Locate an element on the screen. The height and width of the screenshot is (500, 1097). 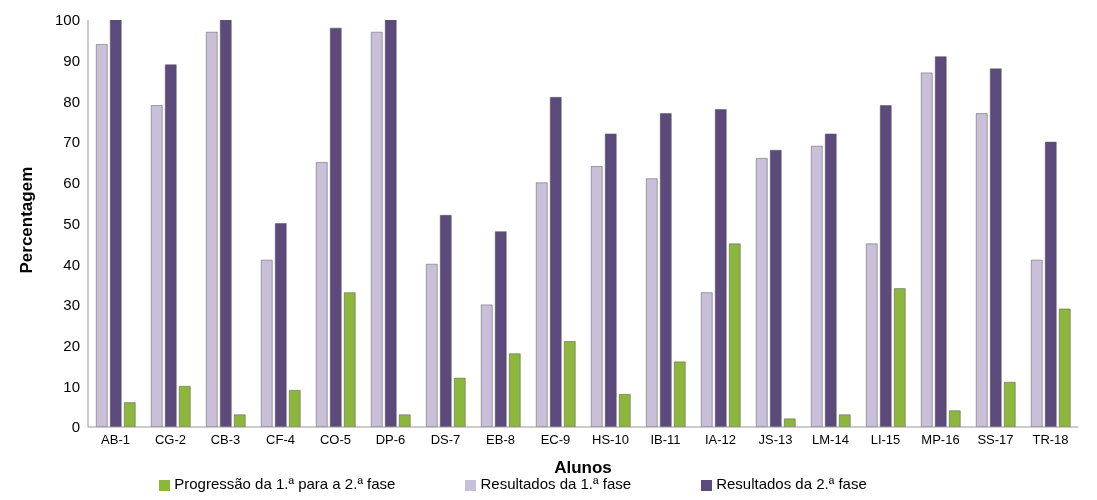
y-tick-label: 70 is located at coordinates (71, 142).